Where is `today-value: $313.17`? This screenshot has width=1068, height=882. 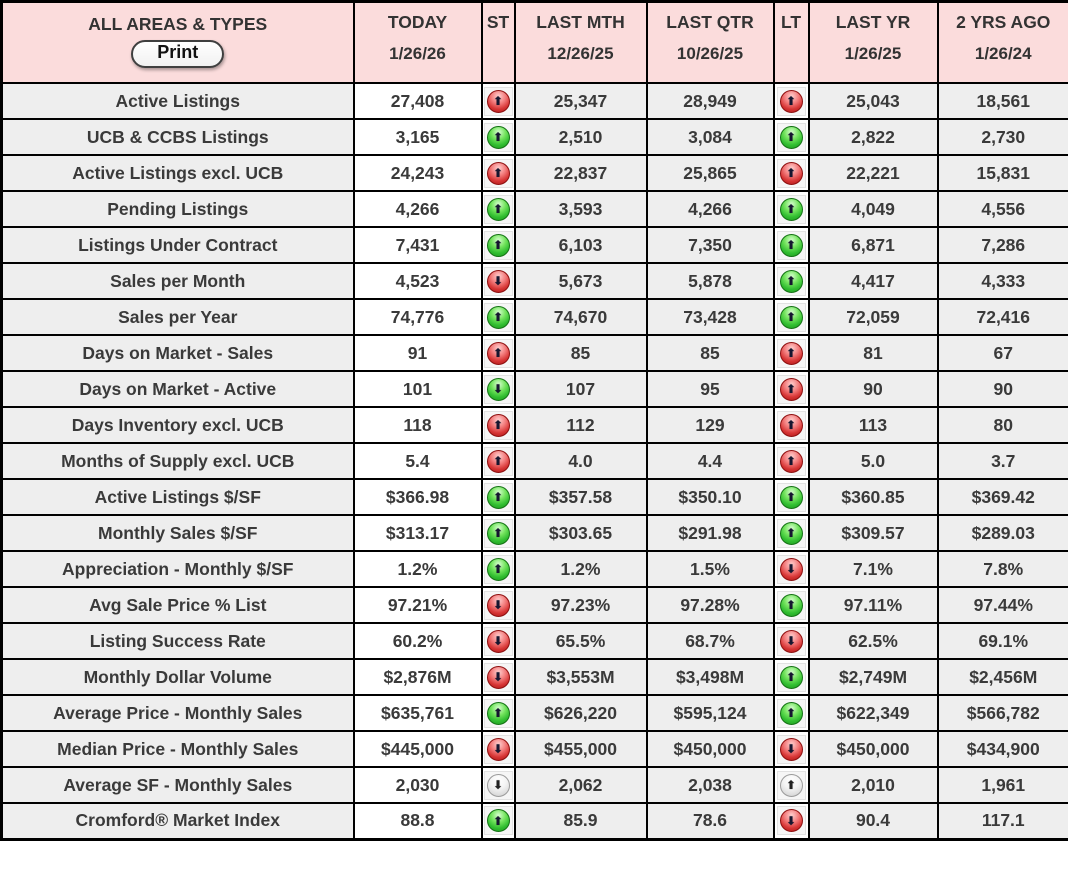 today-value: $313.17 is located at coordinates (417, 533).